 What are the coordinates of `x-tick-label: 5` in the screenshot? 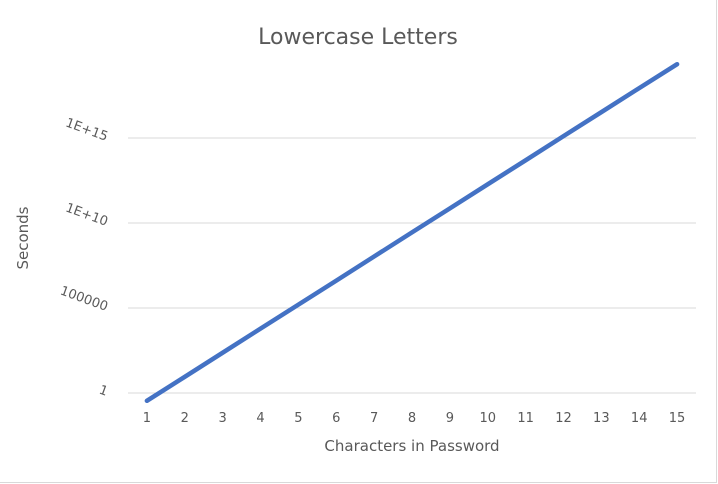 It's located at (298, 418).